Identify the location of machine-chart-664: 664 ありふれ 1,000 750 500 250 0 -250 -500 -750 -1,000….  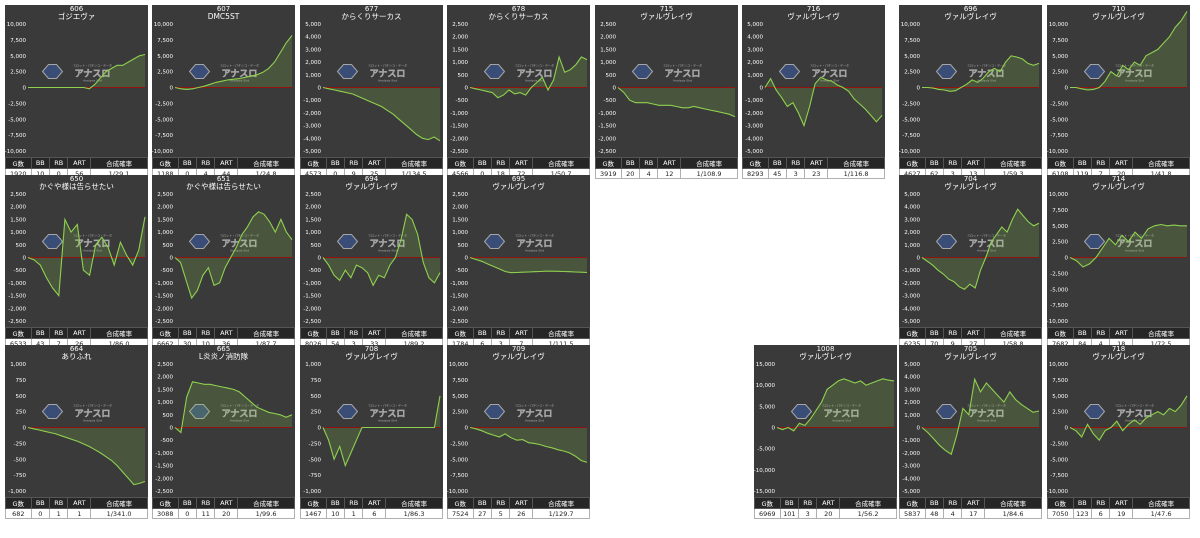
(76, 432).